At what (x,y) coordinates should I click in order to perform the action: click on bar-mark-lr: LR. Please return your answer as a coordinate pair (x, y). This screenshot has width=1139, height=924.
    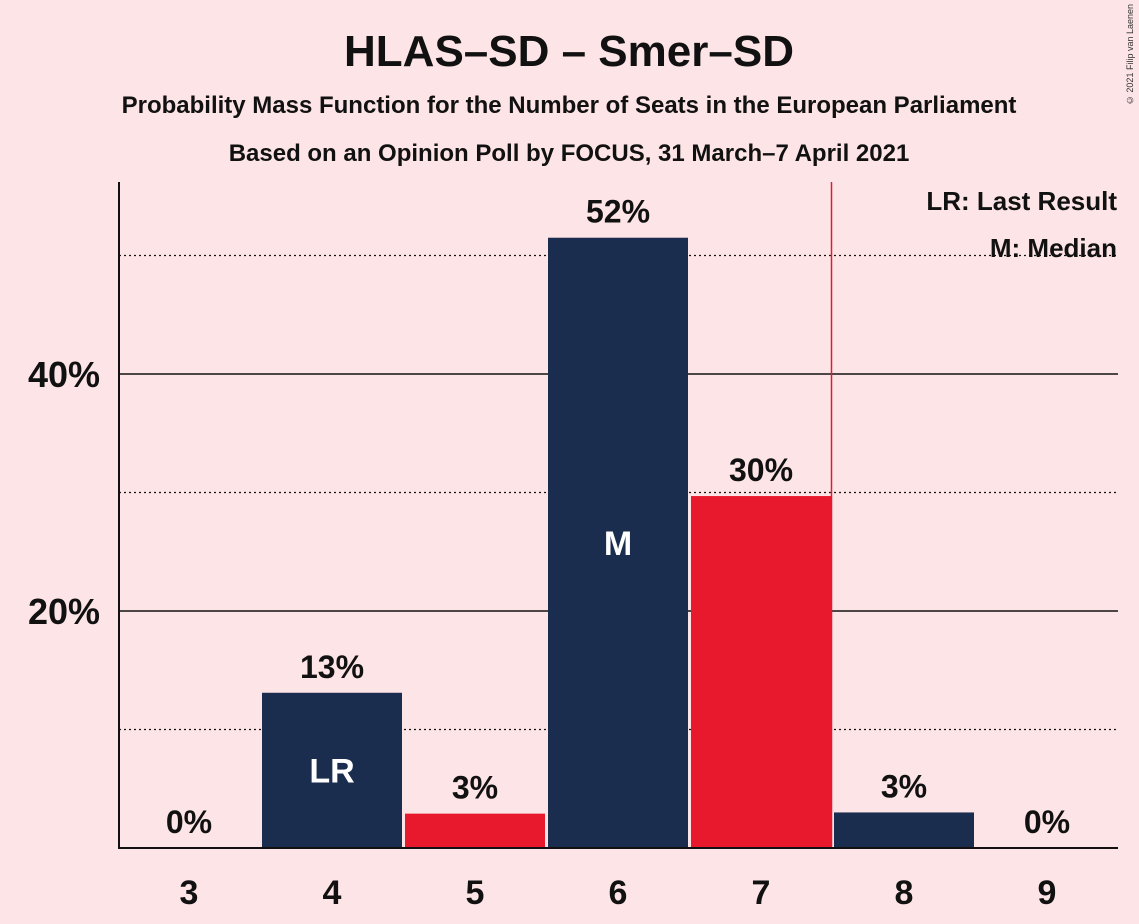
    Looking at the image, I should click on (331, 771).